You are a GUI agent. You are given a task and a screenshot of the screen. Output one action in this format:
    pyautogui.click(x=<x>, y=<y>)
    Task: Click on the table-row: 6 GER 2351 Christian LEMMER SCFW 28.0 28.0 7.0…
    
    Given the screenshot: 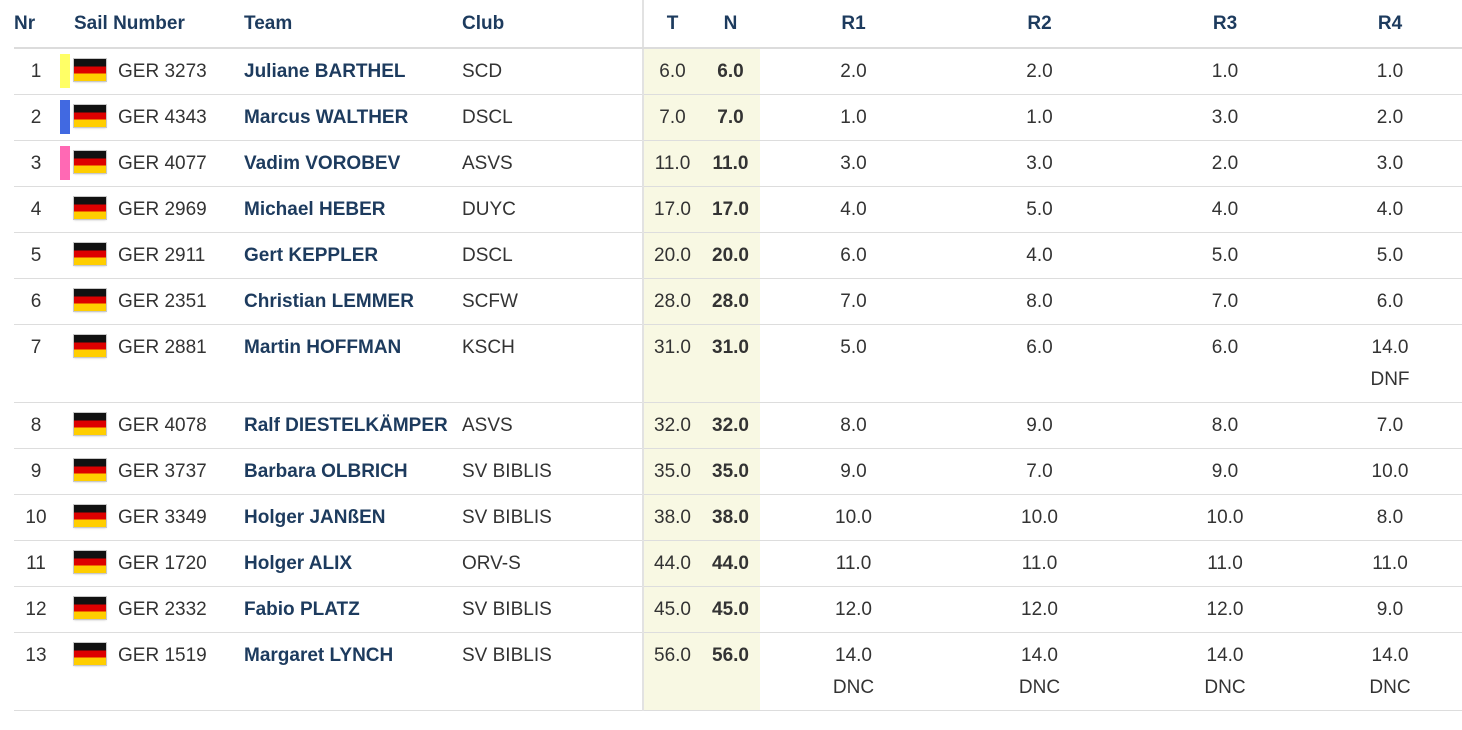 What is the action you would take?
    pyautogui.click(x=738, y=301)
    